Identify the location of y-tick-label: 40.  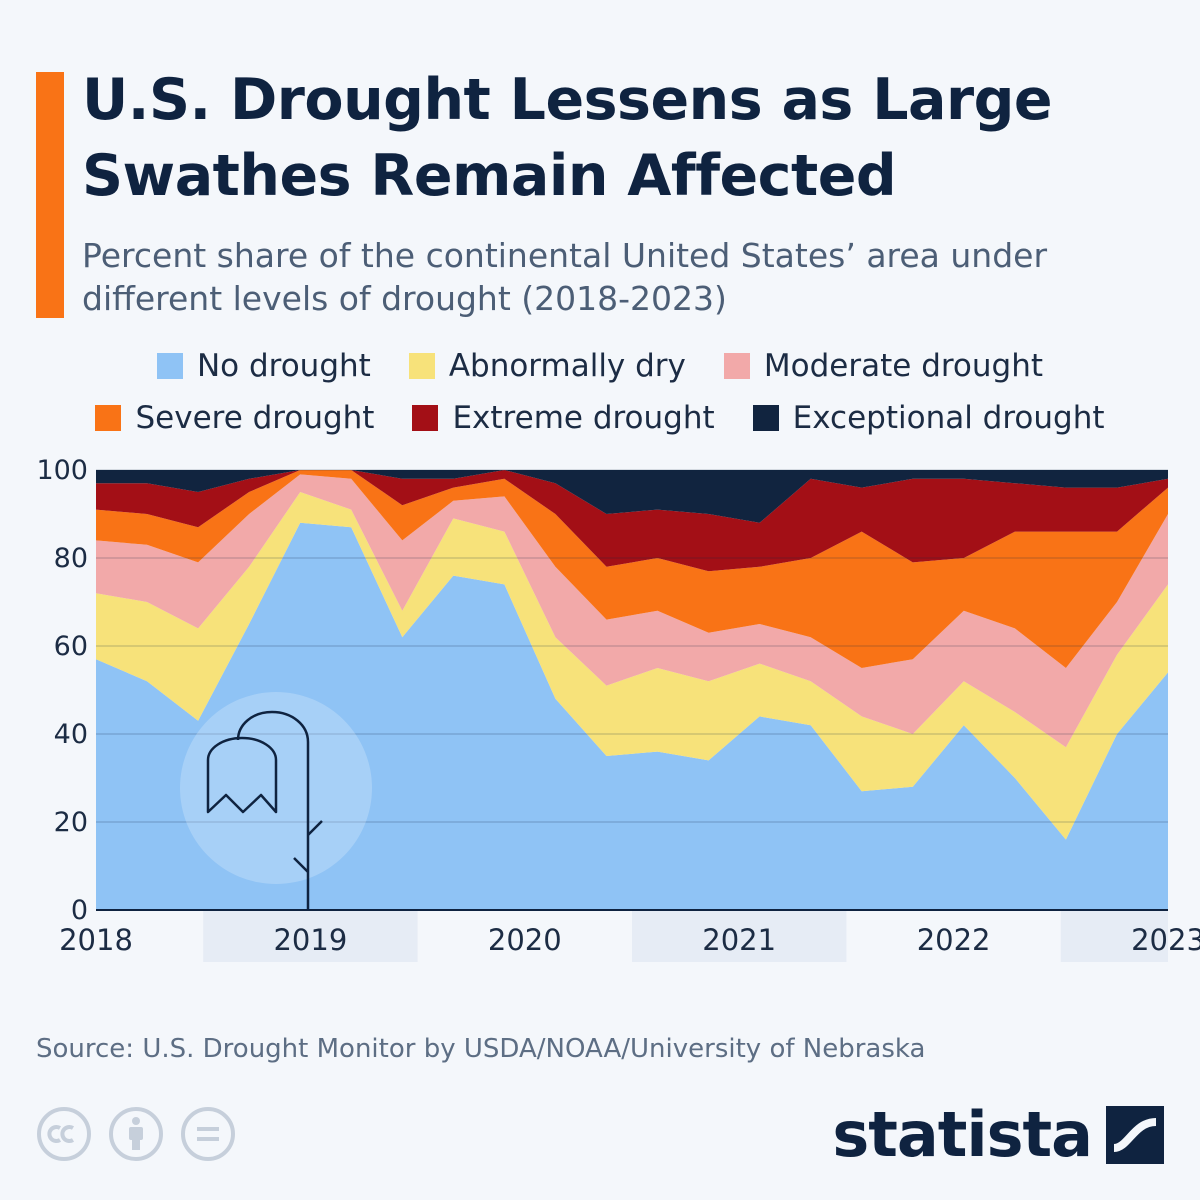
(71, 734).